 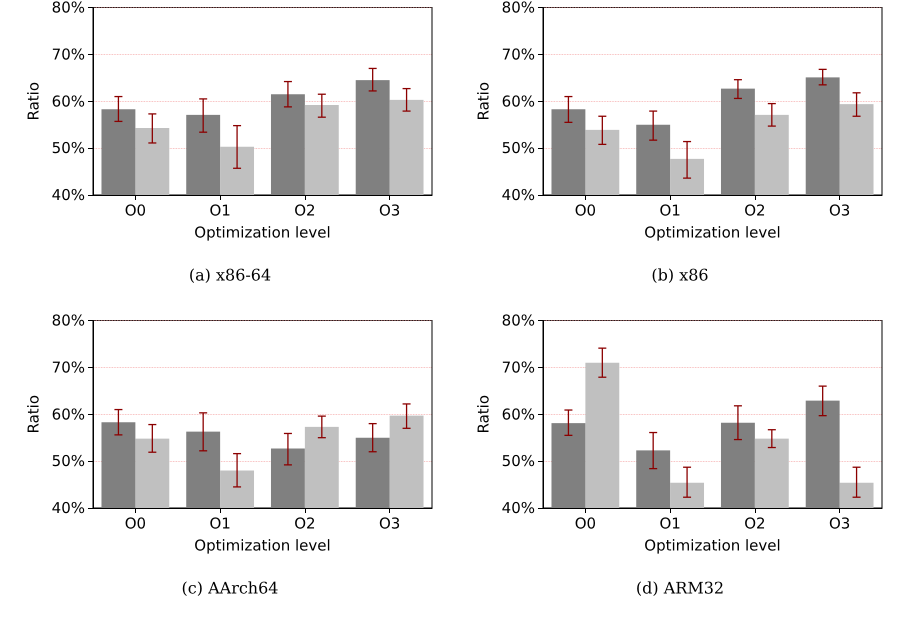 What do you see at coordinates (230, 275) in the screenshot?
I see `text: (a) x86-64` at bounding box center [230, 275].